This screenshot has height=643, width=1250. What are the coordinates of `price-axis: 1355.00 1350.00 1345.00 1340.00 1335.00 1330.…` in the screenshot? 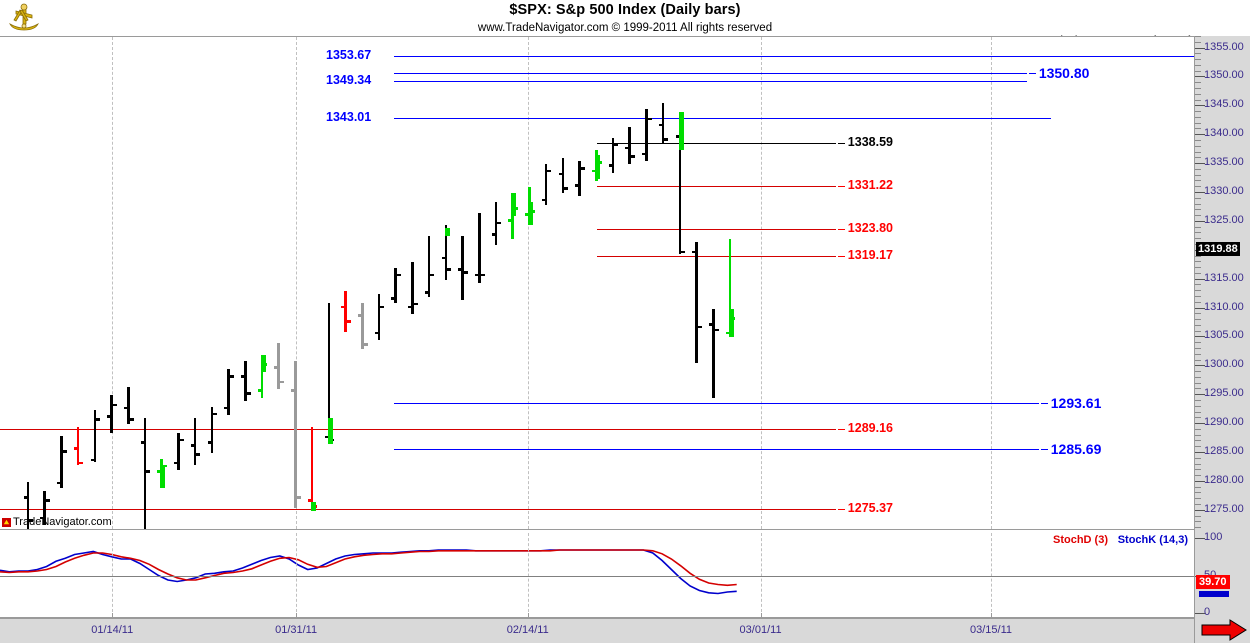 It's located at (1222, 339).